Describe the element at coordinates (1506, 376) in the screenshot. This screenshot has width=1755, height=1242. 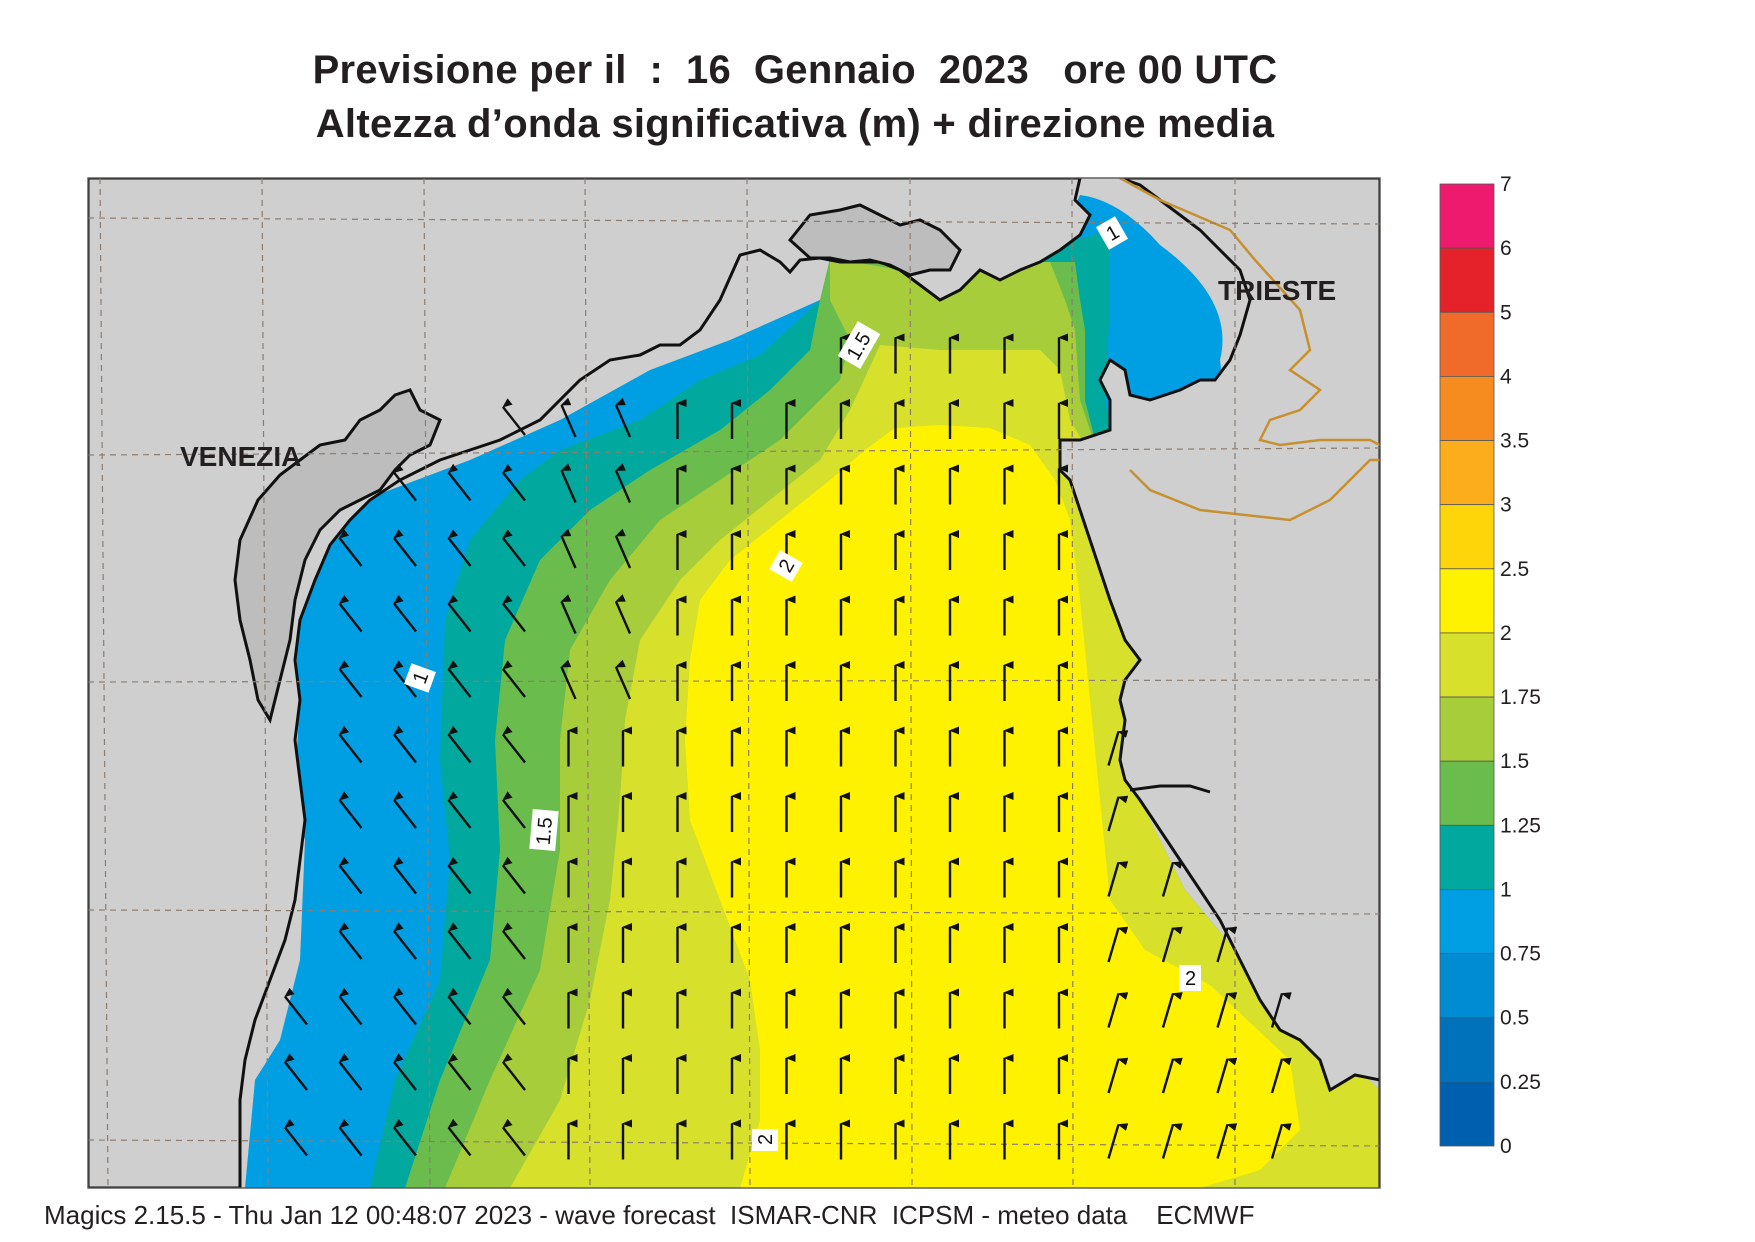
I see `legend-label: 4` at that location.